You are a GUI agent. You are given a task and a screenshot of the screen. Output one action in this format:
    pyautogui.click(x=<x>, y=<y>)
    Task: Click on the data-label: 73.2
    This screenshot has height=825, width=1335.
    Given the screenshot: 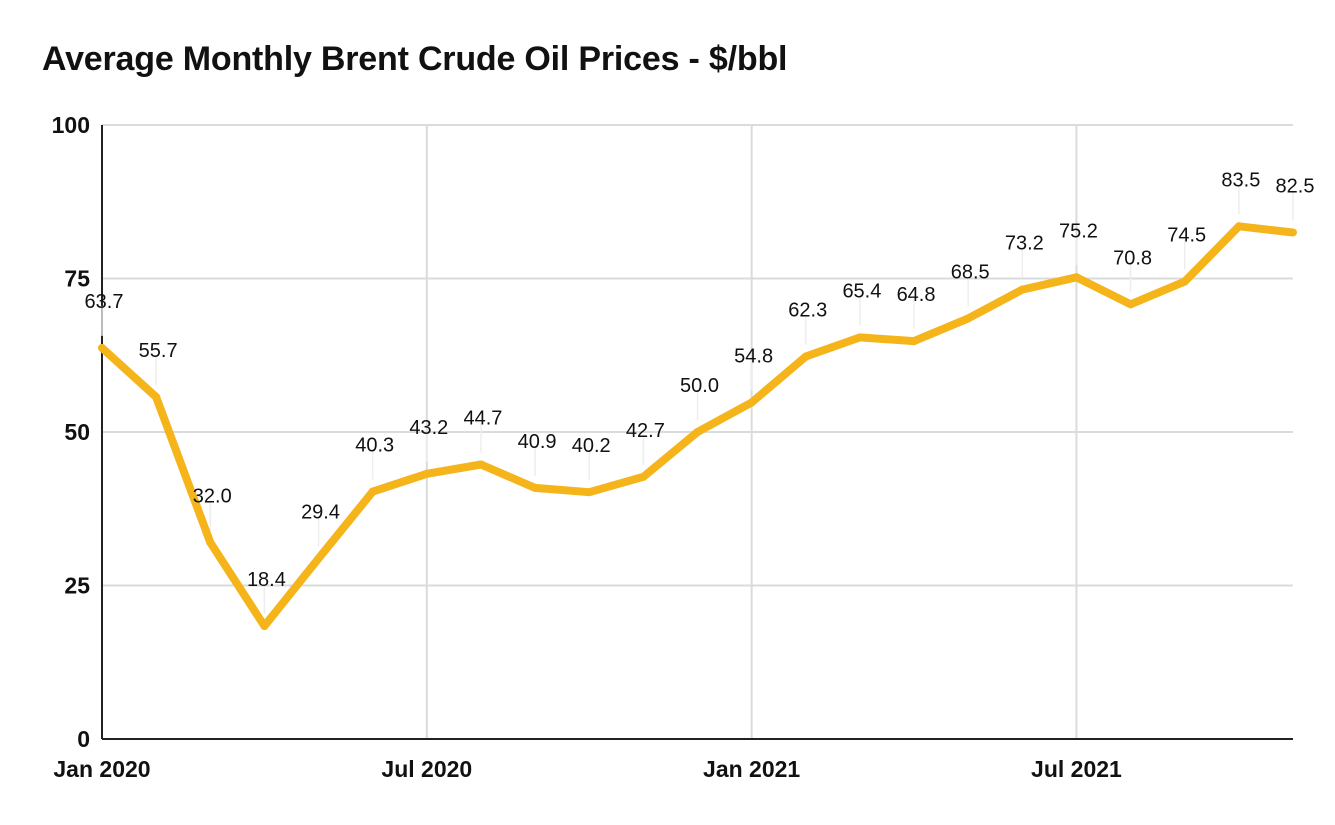 What is the action you would take?
    pyautogui.click(x=1024, y=244)
    